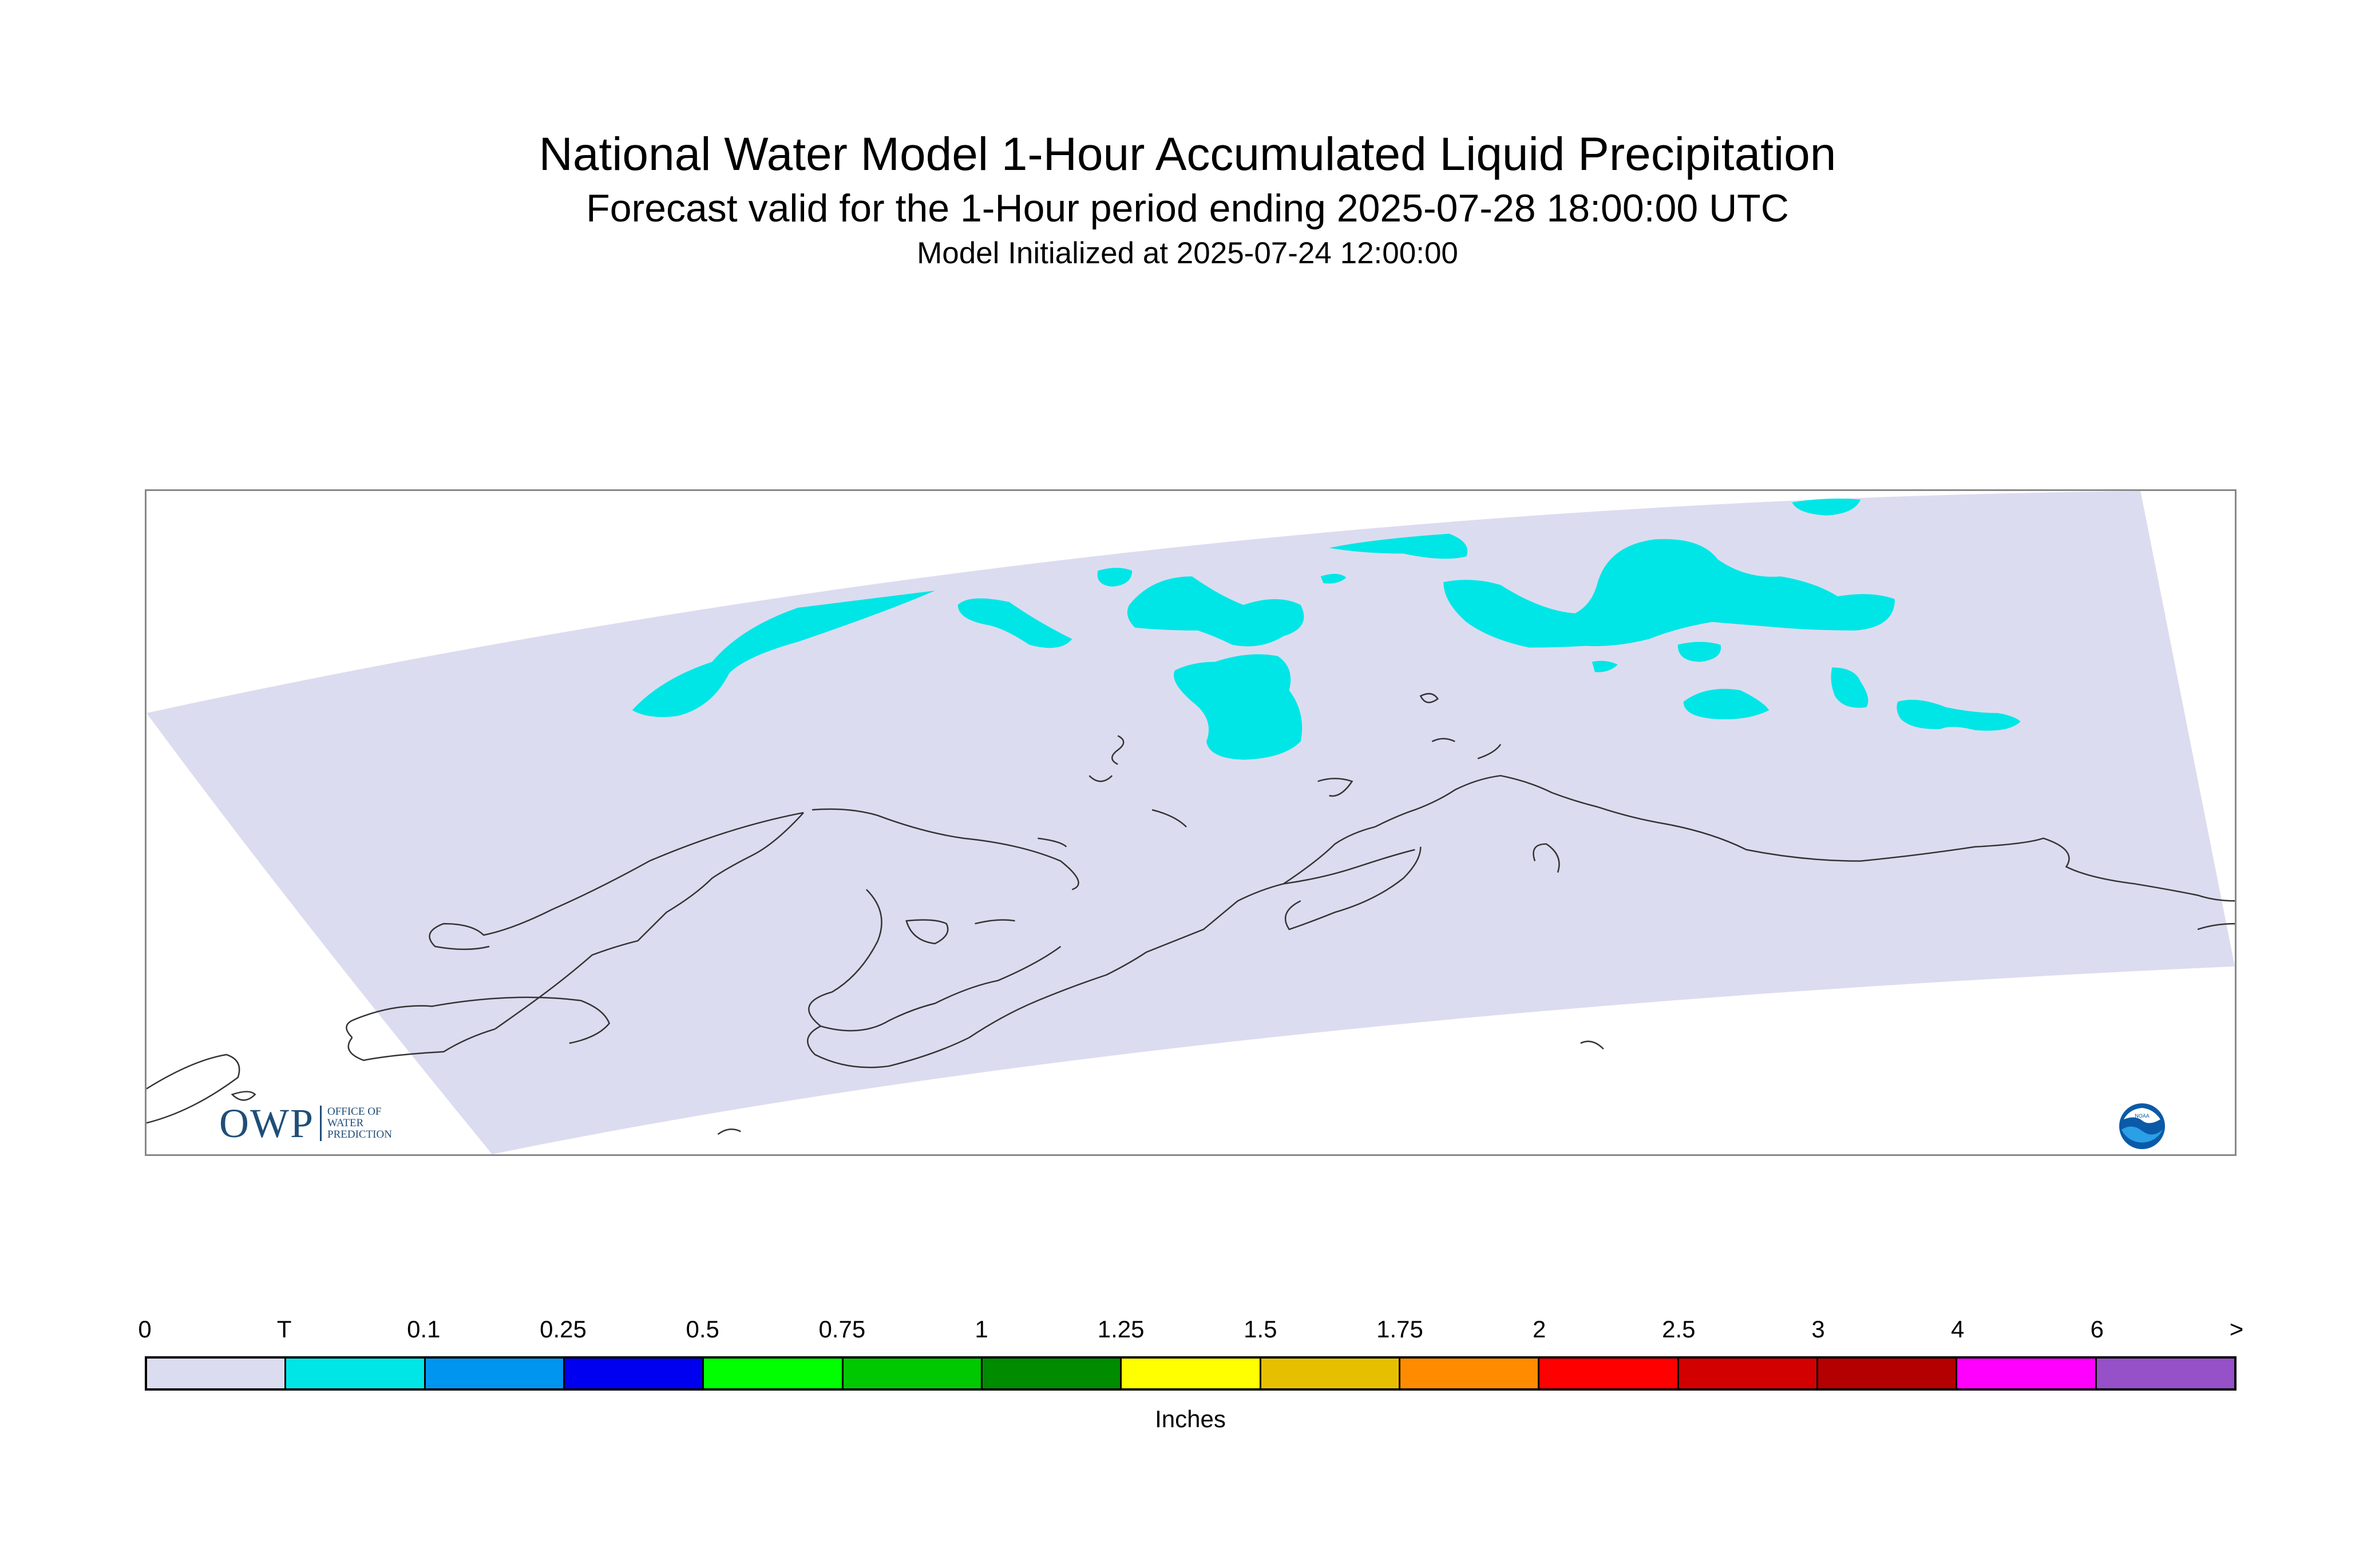 This screenshot has width=2375, height=1568. I want to click on legend-tick-label: 3, so click(1818, 1329).